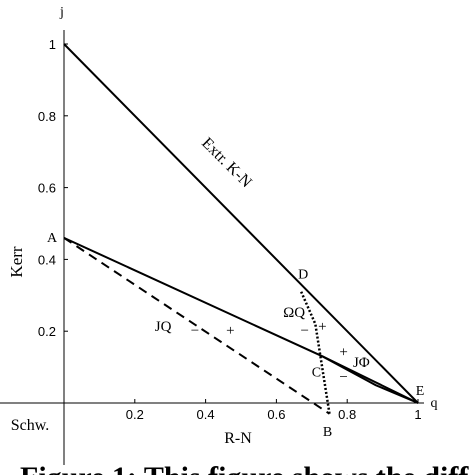 The image size is (474, 475). What do you see at coordinates (52, 44) in the screenshot?
I see `y-tick-label: 1` at bounding box center [52, 44].